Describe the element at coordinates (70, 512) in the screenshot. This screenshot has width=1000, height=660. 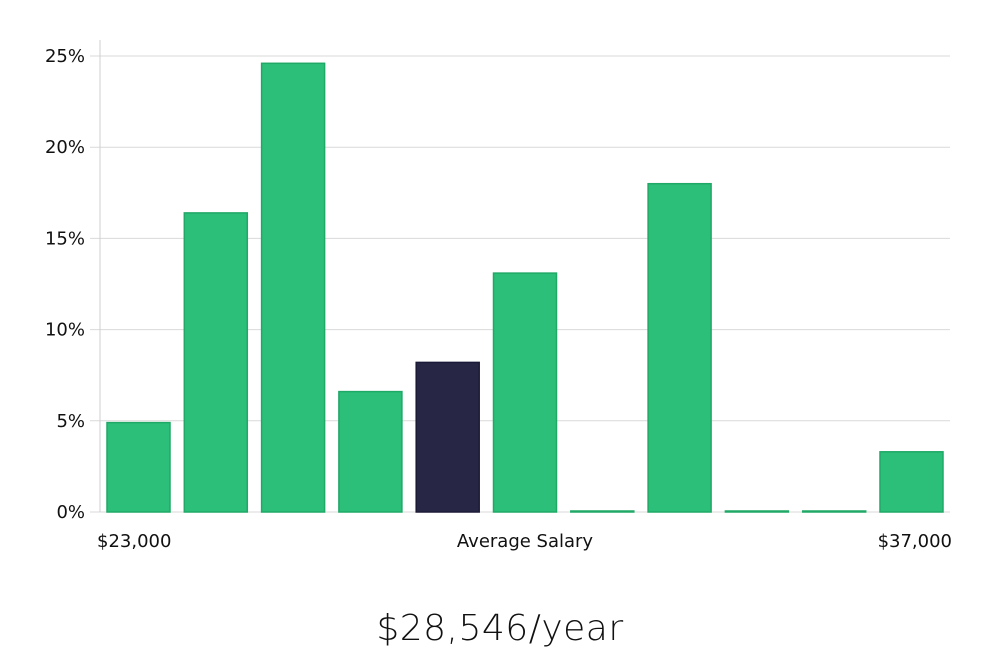
I see `y-tick-label: 0%` at that location.